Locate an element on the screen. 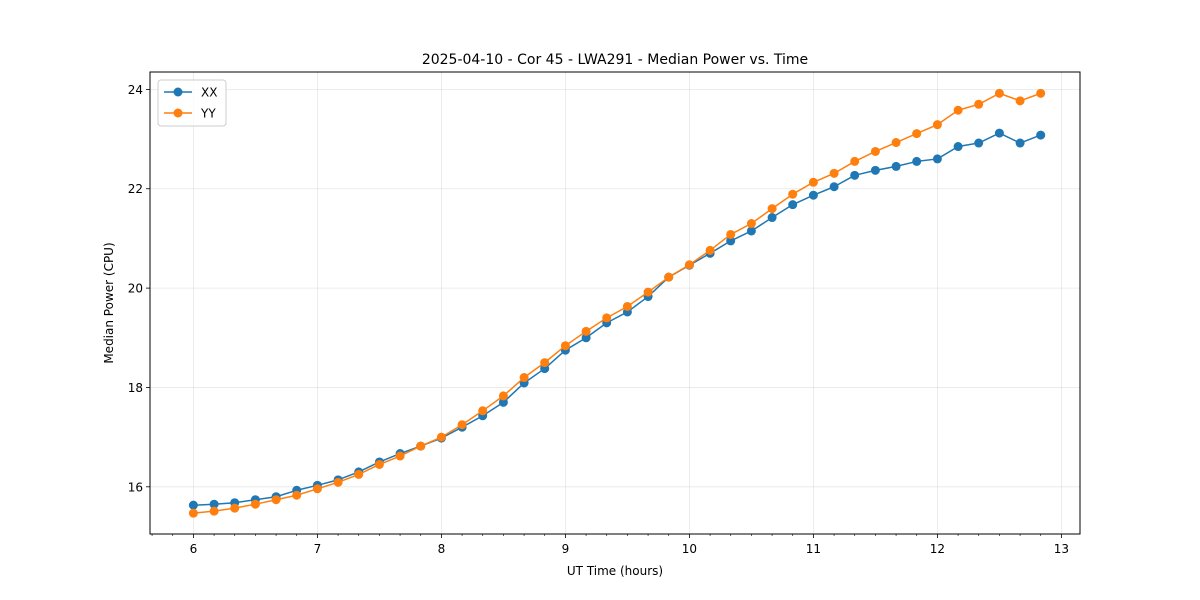 The image size is (1200, 600). x-tick-label: 7 is located at coordinates (318, 549).